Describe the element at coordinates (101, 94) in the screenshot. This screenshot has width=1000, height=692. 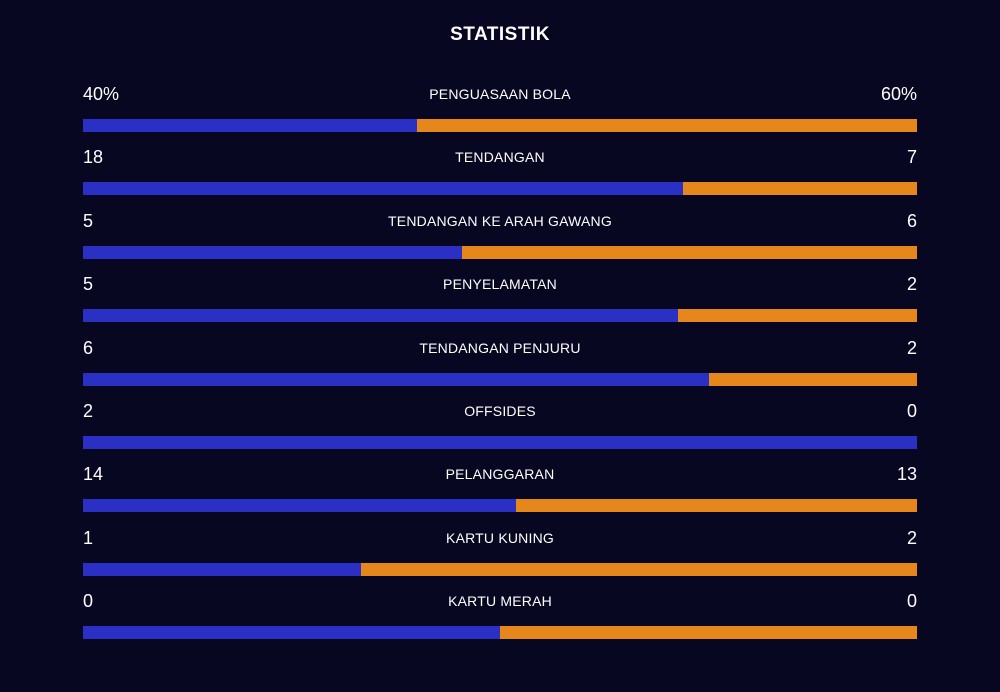
I see `home-value: 40%` at that location.